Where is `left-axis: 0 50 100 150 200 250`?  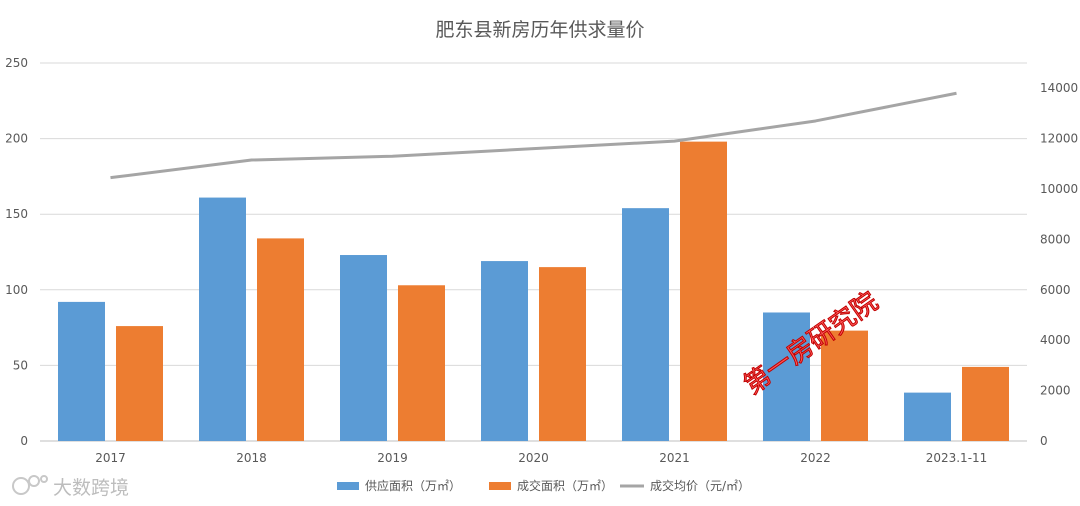 left-axis: 0 50 100 150 200 250 is located at coordinates (16, 252).